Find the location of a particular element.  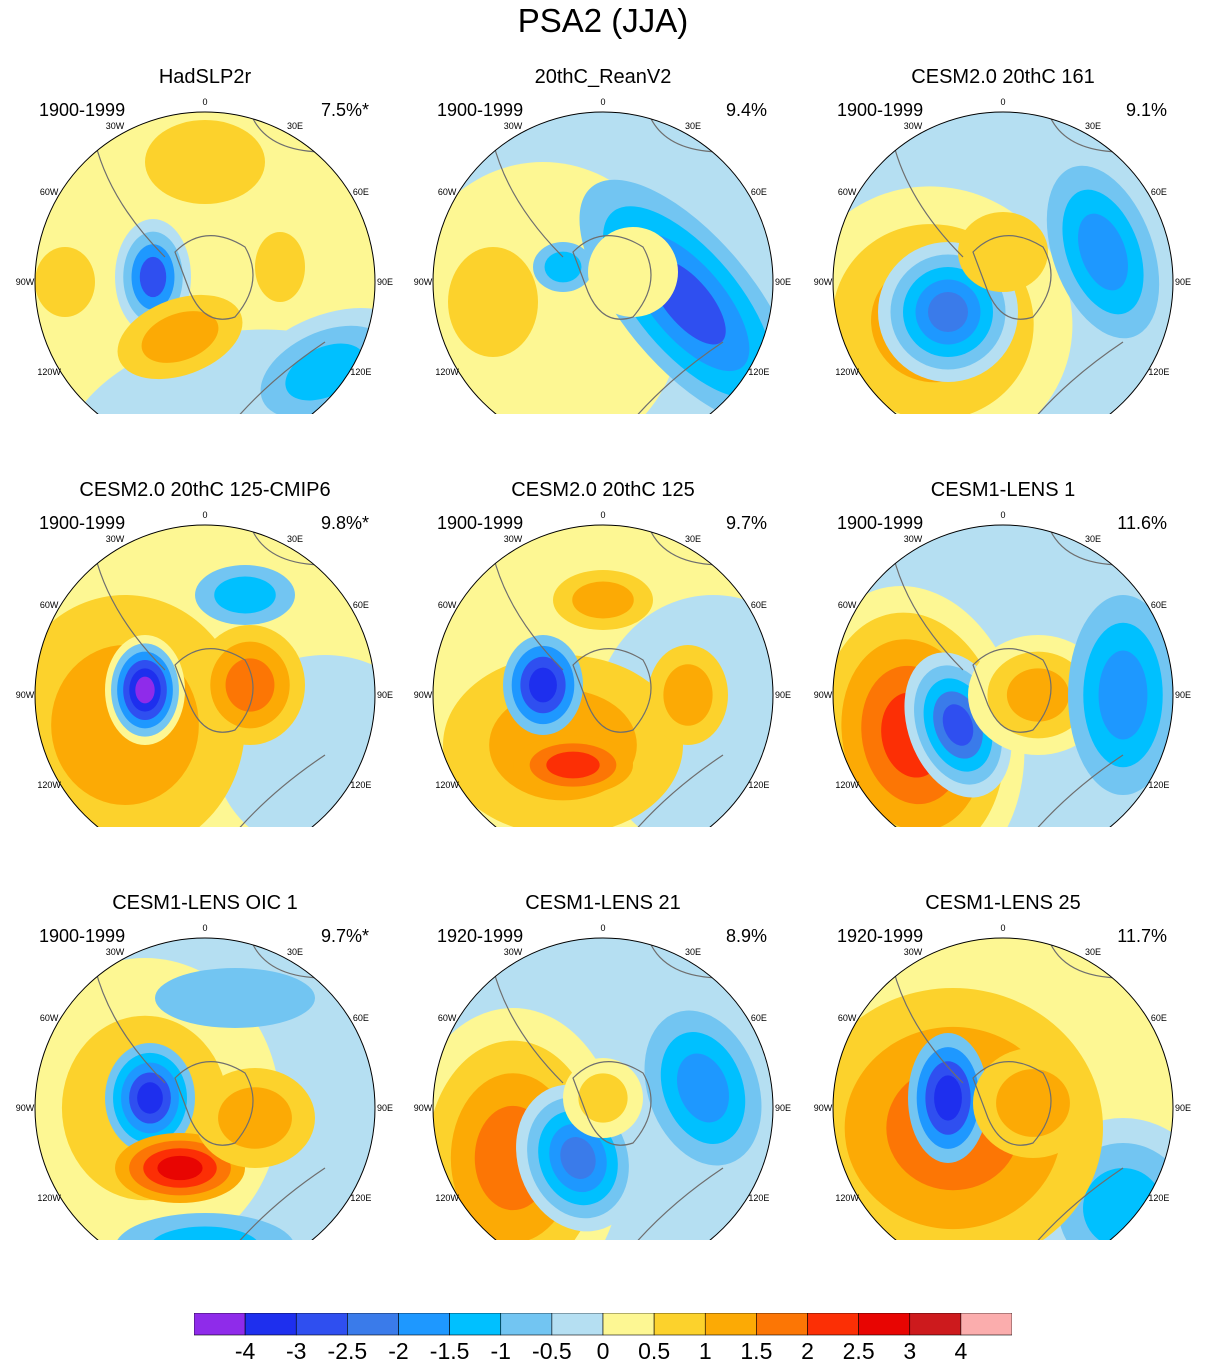

colorbar-tick-label: -1 is located at coordinates (500, 1351).